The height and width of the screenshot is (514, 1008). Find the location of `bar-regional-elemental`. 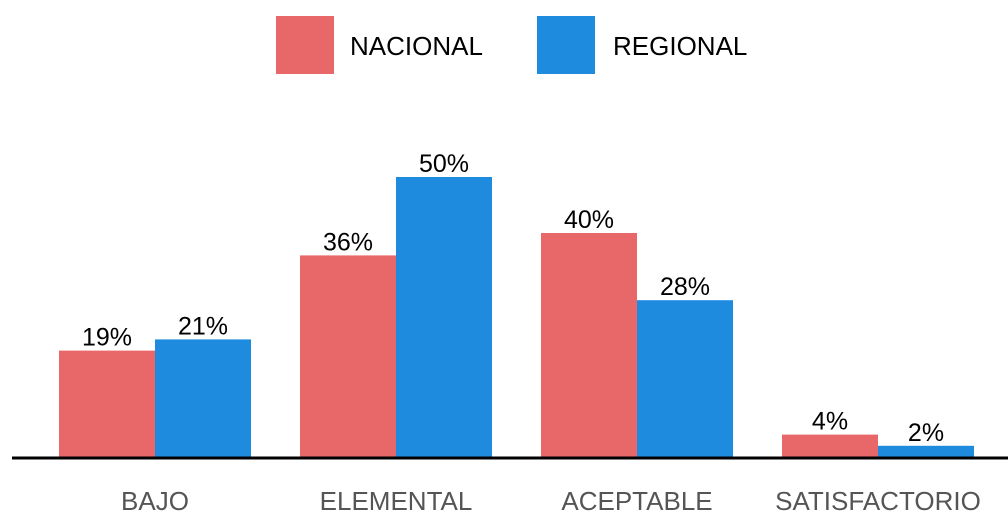

bar-regional-elemental is located at coordinates (444, 317).